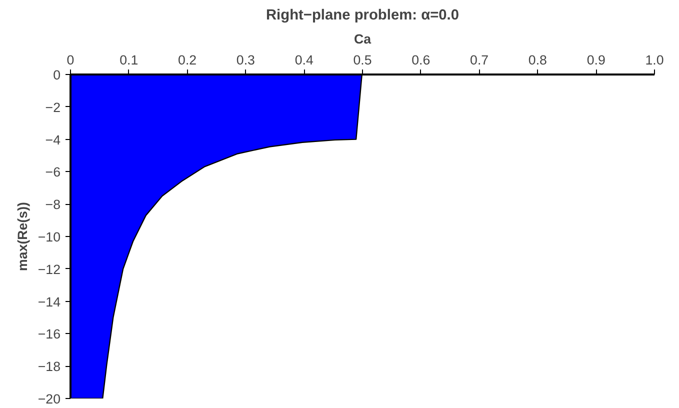  I want to click on y-tick-label: −4, so click(53, 140).